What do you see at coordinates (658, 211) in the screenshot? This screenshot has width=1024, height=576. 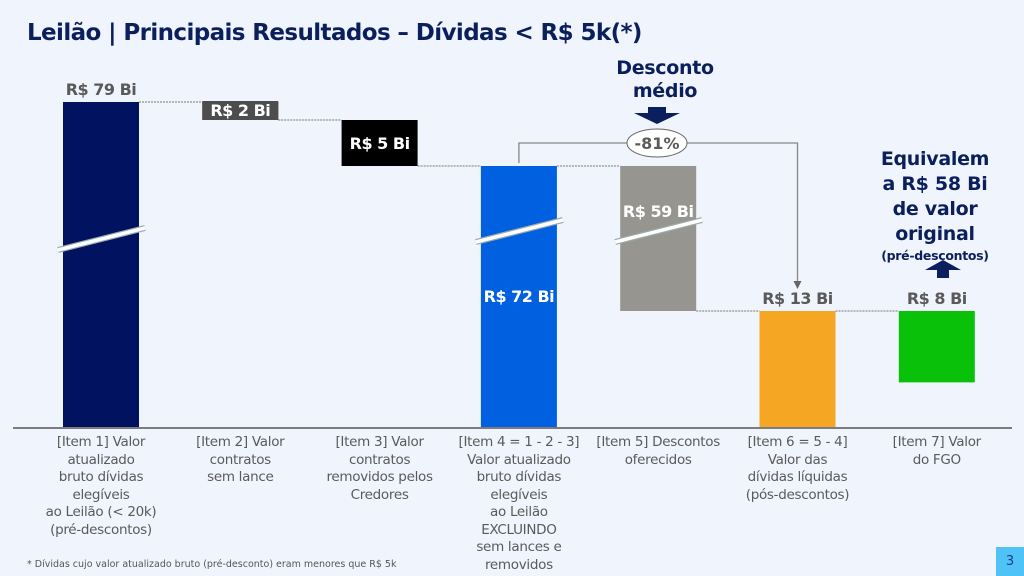 I see `data-label-item-5: R$ 59 Bi` at bounding box center [658, 211].